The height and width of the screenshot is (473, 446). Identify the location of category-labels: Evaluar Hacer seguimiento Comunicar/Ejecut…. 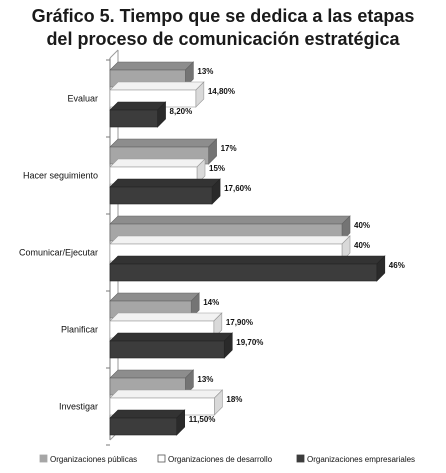
(58, 253).